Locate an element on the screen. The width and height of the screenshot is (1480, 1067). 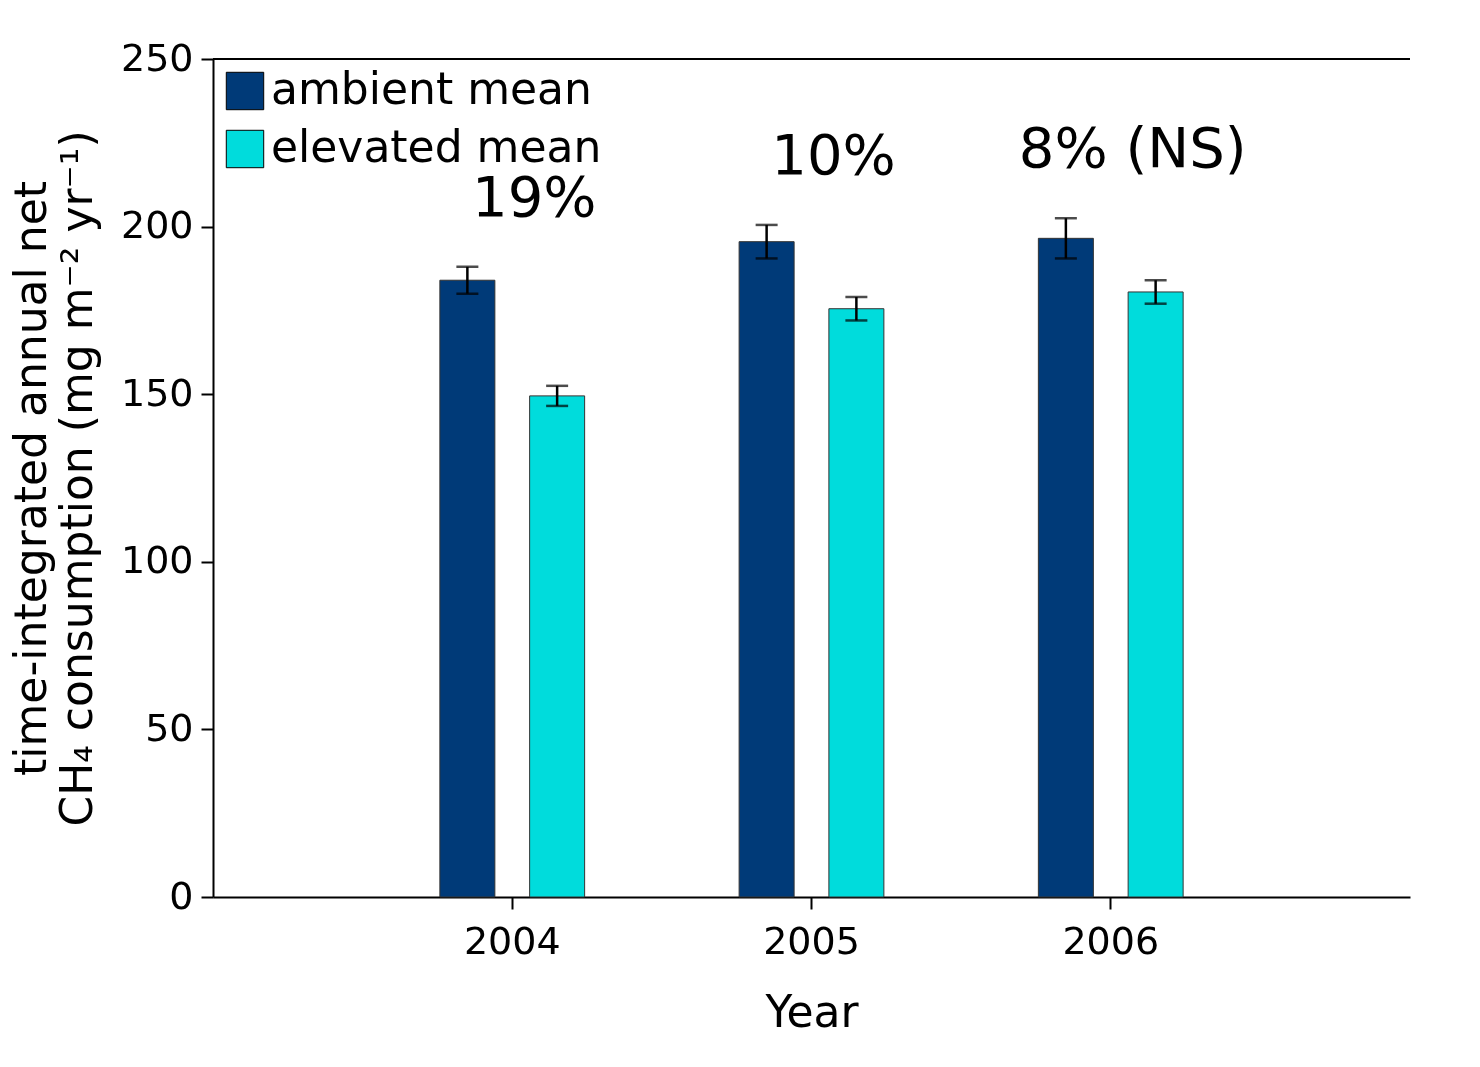
y-tick-label: 250 is located at coordinates (157, 57).